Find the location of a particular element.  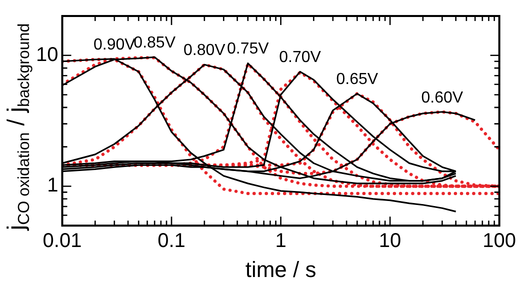

x-tick-label: 0.01 is located at coordinates (62, 241).